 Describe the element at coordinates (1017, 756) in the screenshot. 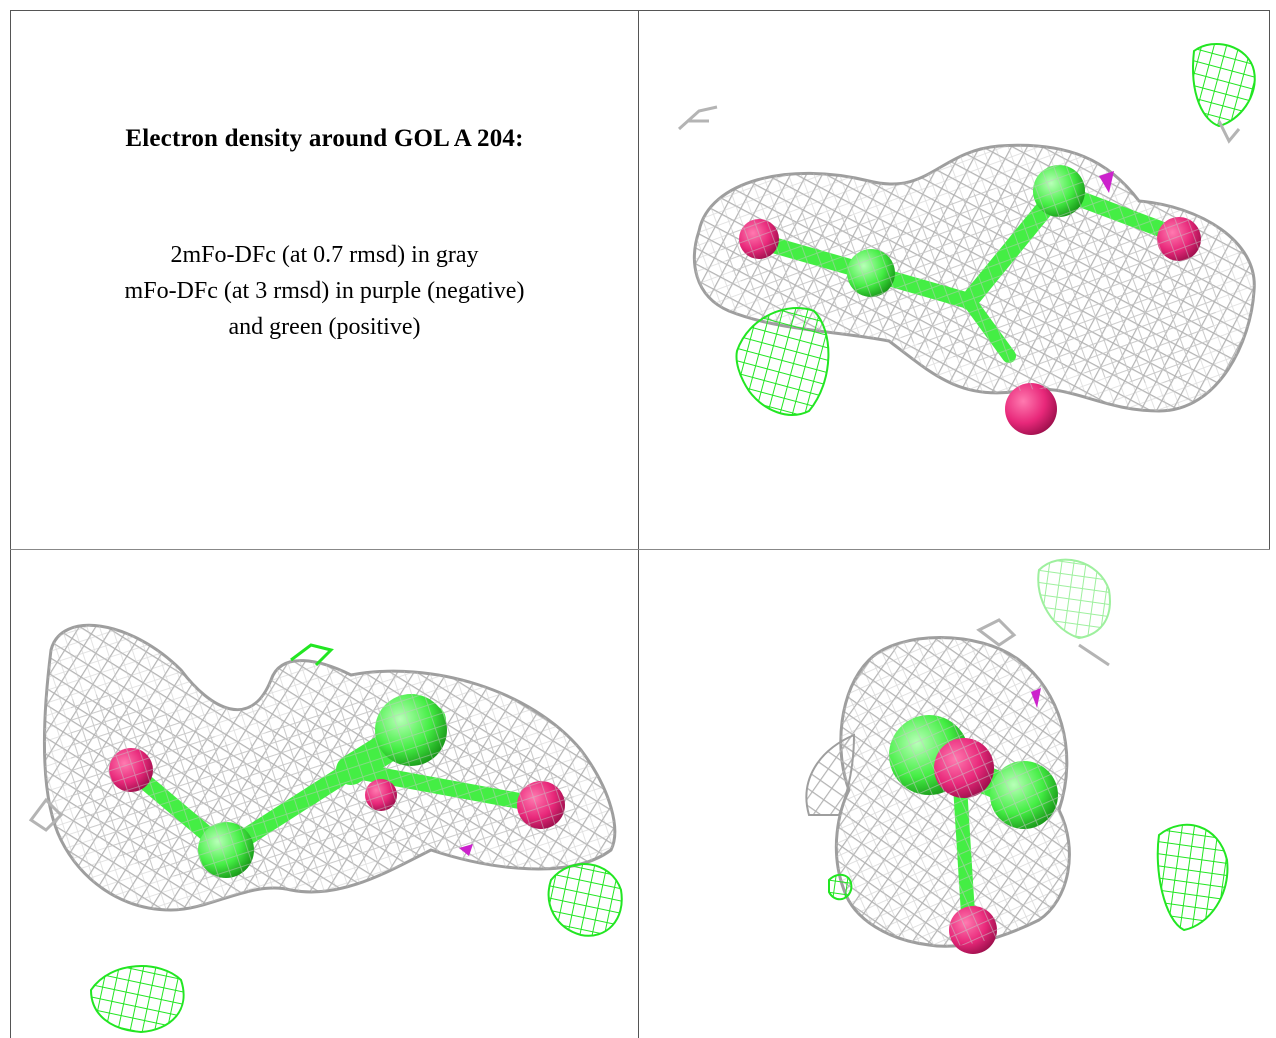

I see `density-view-bottom-right` at that location.